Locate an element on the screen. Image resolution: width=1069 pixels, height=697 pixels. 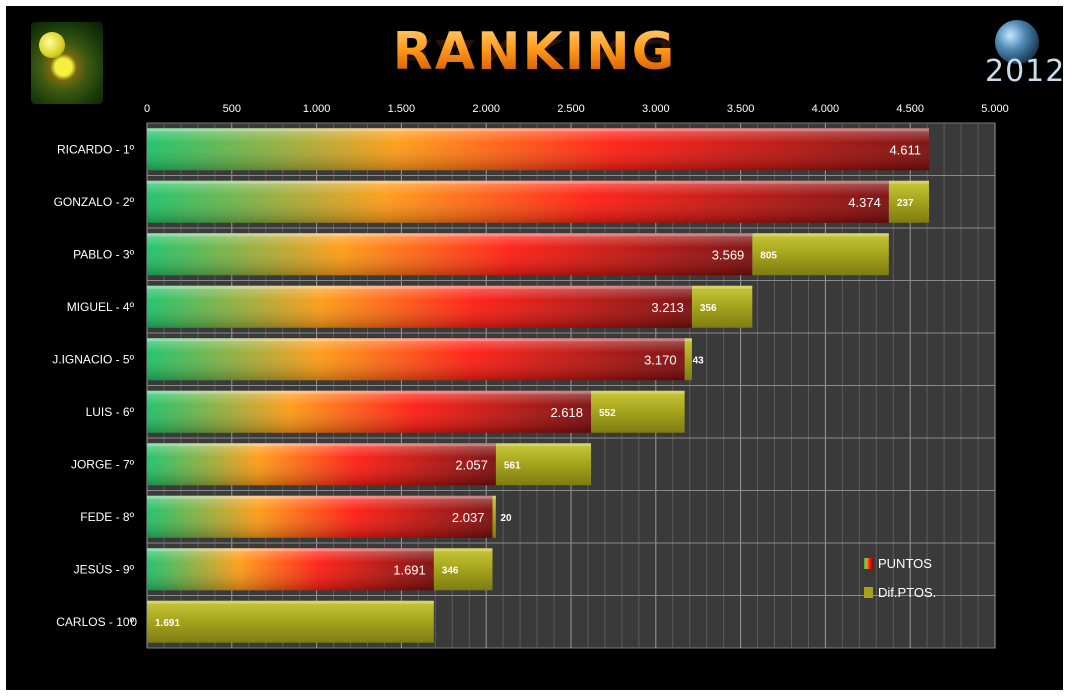
x-tick-label: 2.500 is located at coordinates (571, 109).